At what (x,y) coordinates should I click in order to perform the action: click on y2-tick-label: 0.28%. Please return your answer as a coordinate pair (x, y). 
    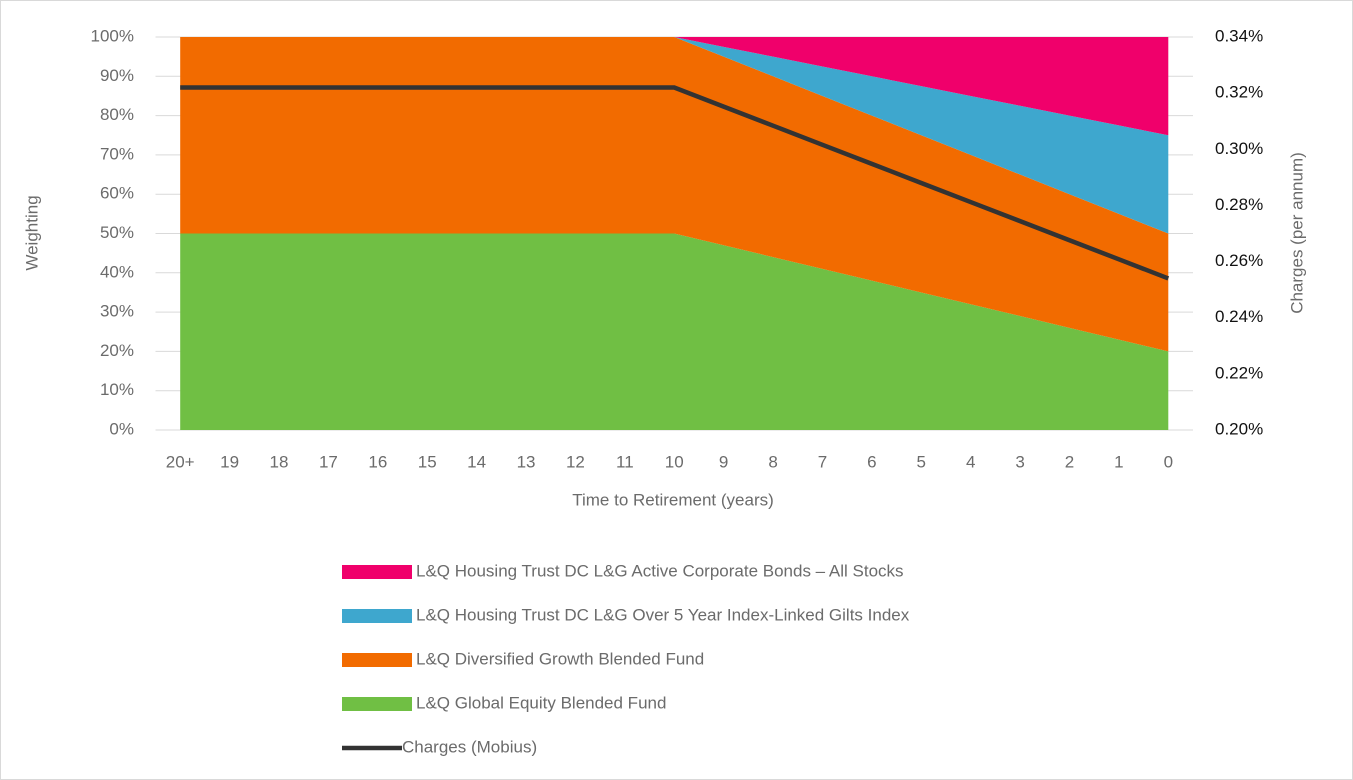
    Looking at the image, I should click on (1239, 204).